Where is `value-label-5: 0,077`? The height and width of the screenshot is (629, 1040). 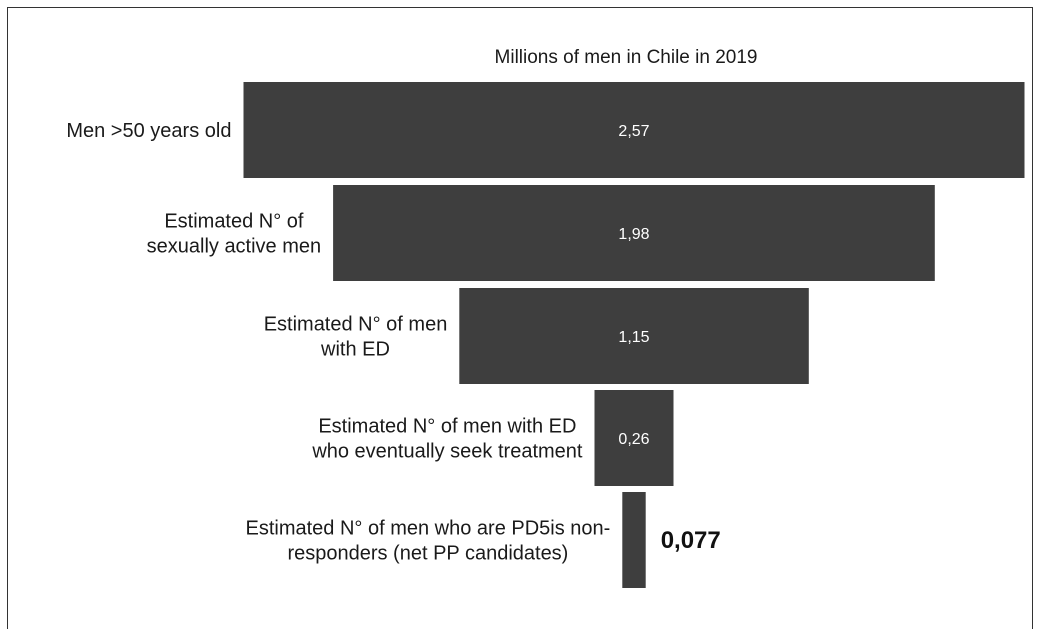 value-label-5: 0,077 is located at coordinates (691, 540).